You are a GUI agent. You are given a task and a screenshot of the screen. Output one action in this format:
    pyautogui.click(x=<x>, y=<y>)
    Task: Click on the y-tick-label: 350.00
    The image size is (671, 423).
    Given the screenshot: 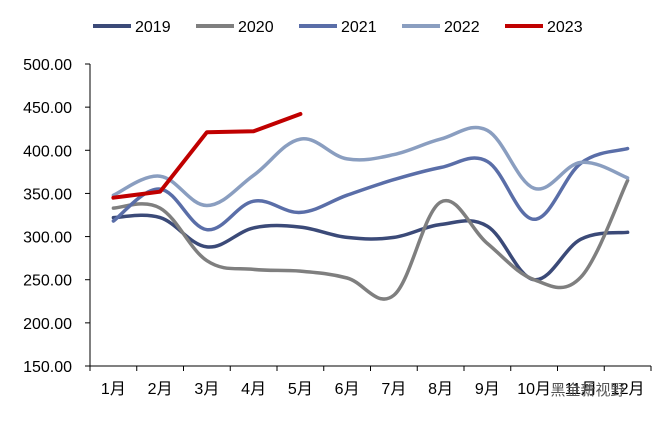 What is the action you would take?
    pyautogui.click(x=47, y=194)
    